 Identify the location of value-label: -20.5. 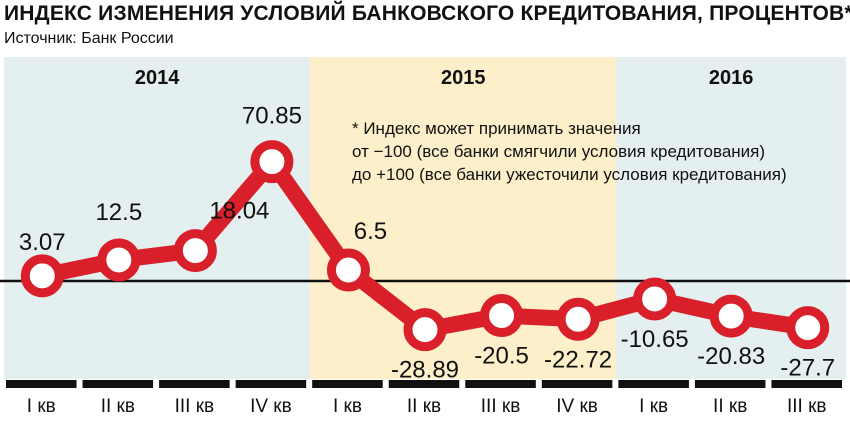
(501, 356).